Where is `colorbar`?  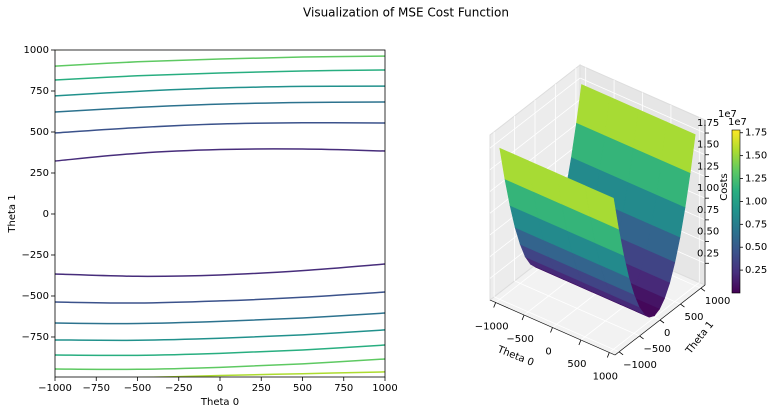 colorbar is located at coordinates (736, 211).